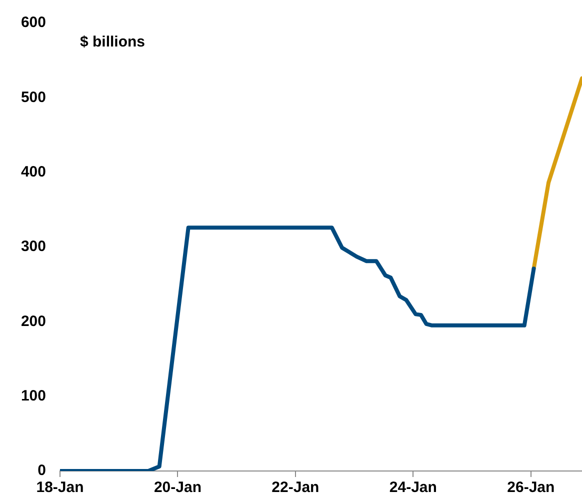 This screenshot has height=498, width=582. Describe the element at coordinates (113, 42) in the screenshot. I see `y-axis-title: $ billions` at that location.